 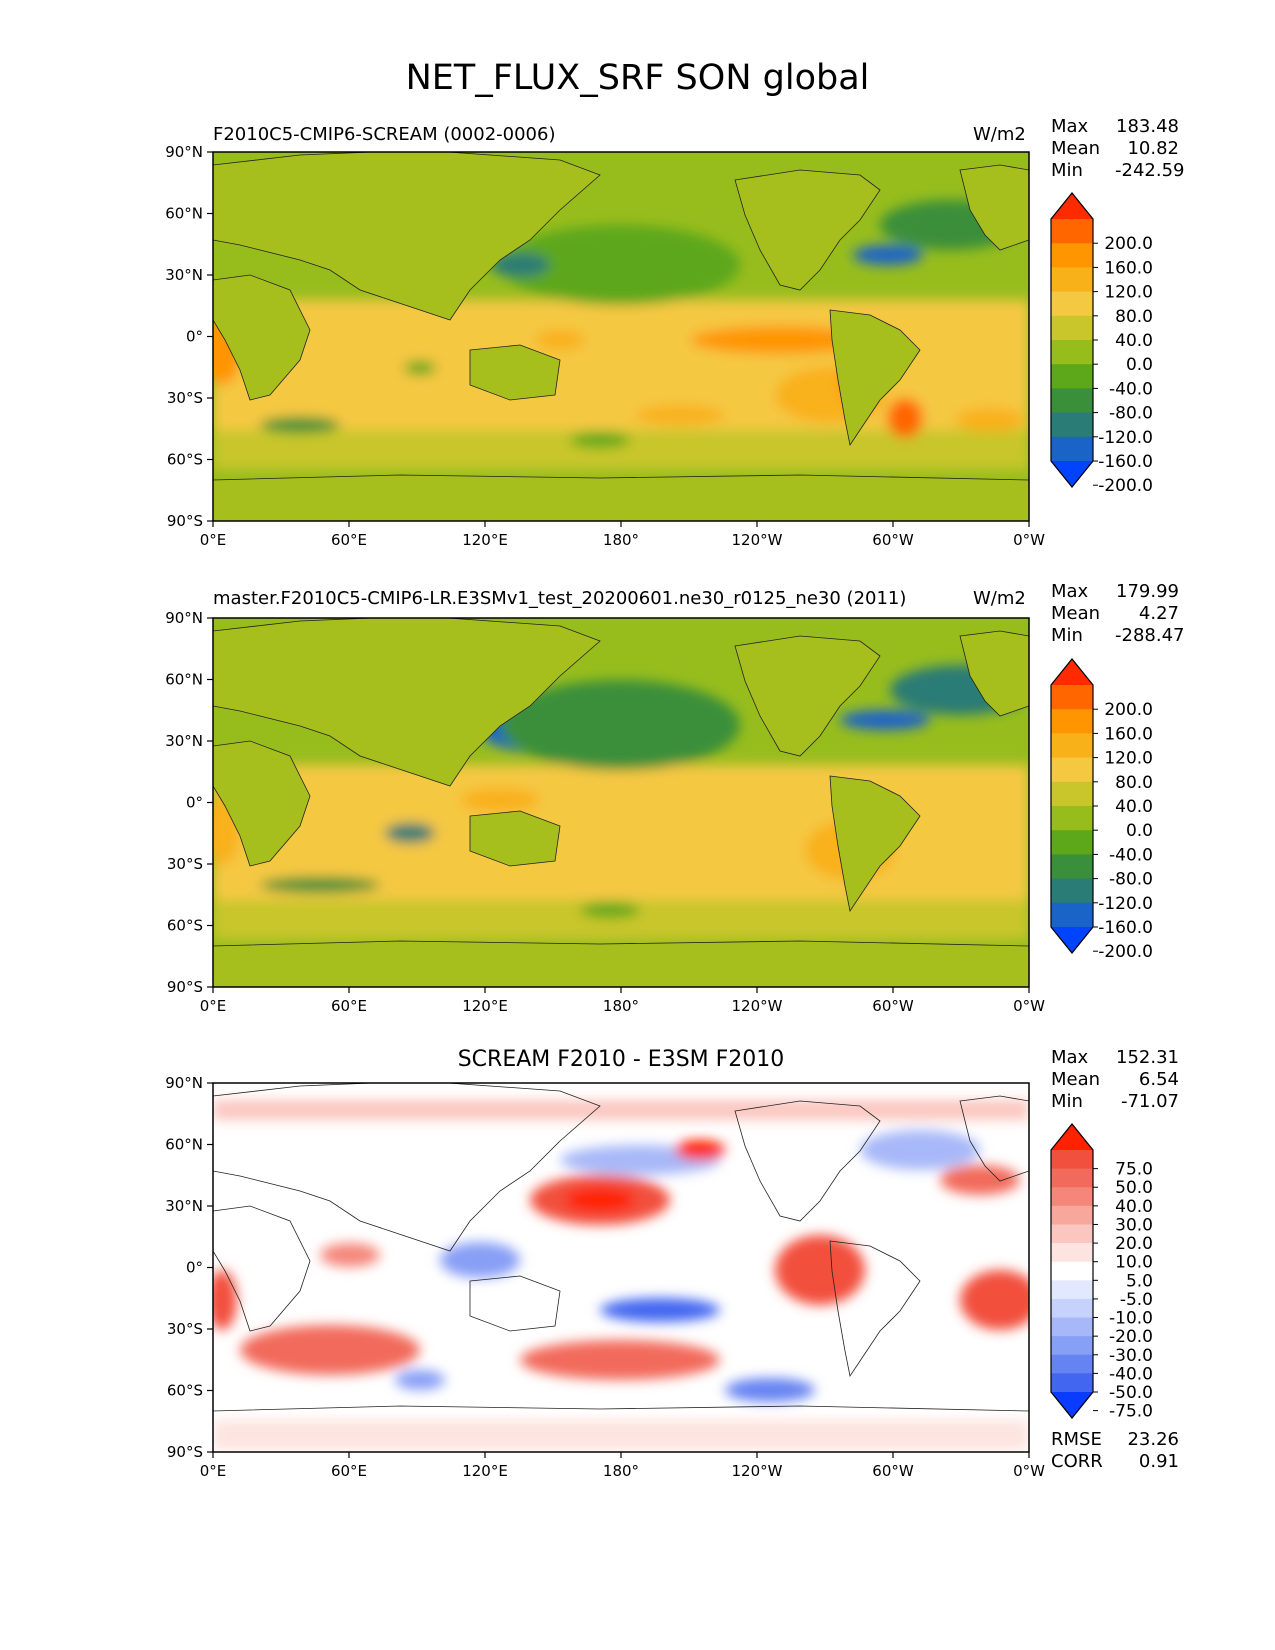 What do you see at coordinates (1076, 613) in the screenshot?
I see `stat-label: Mean` at bounding box center [1076, 613].